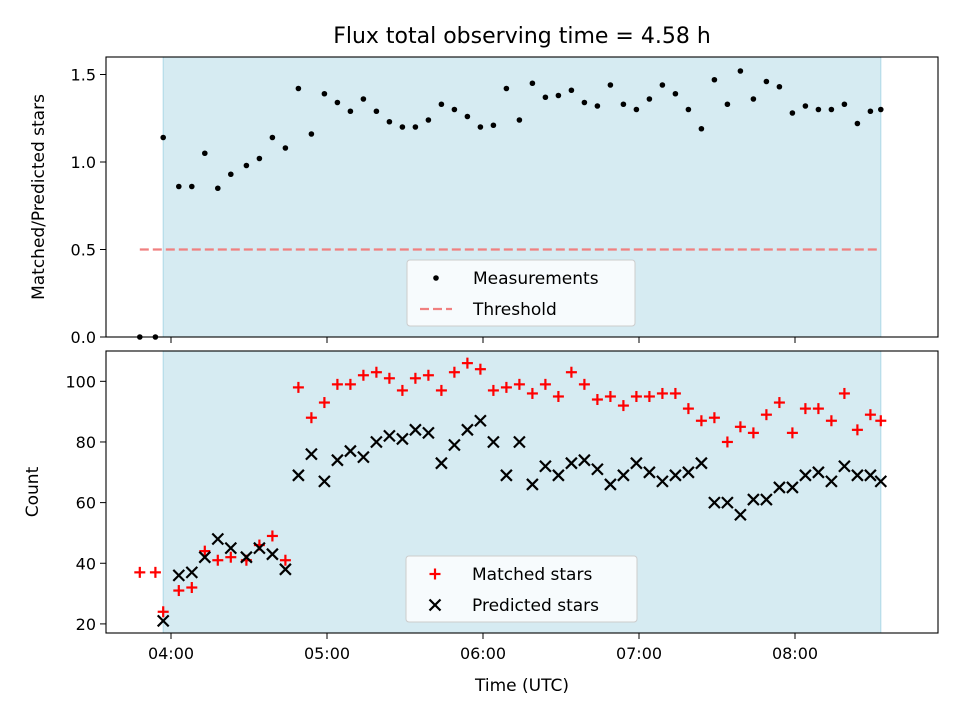  What do you see at coordinates (86, 442) in the screenshot?
I see `y-tick-label: 80` at bounding box center [86, 442].